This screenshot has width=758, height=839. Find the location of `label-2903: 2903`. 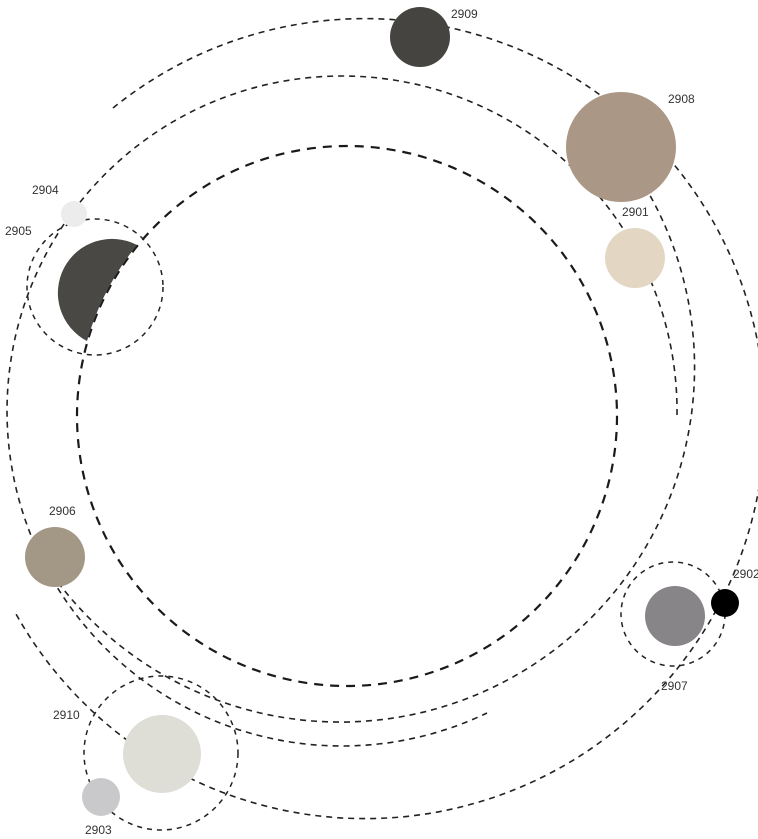

label-2903: 2903 is located at coordinates (98, 830).